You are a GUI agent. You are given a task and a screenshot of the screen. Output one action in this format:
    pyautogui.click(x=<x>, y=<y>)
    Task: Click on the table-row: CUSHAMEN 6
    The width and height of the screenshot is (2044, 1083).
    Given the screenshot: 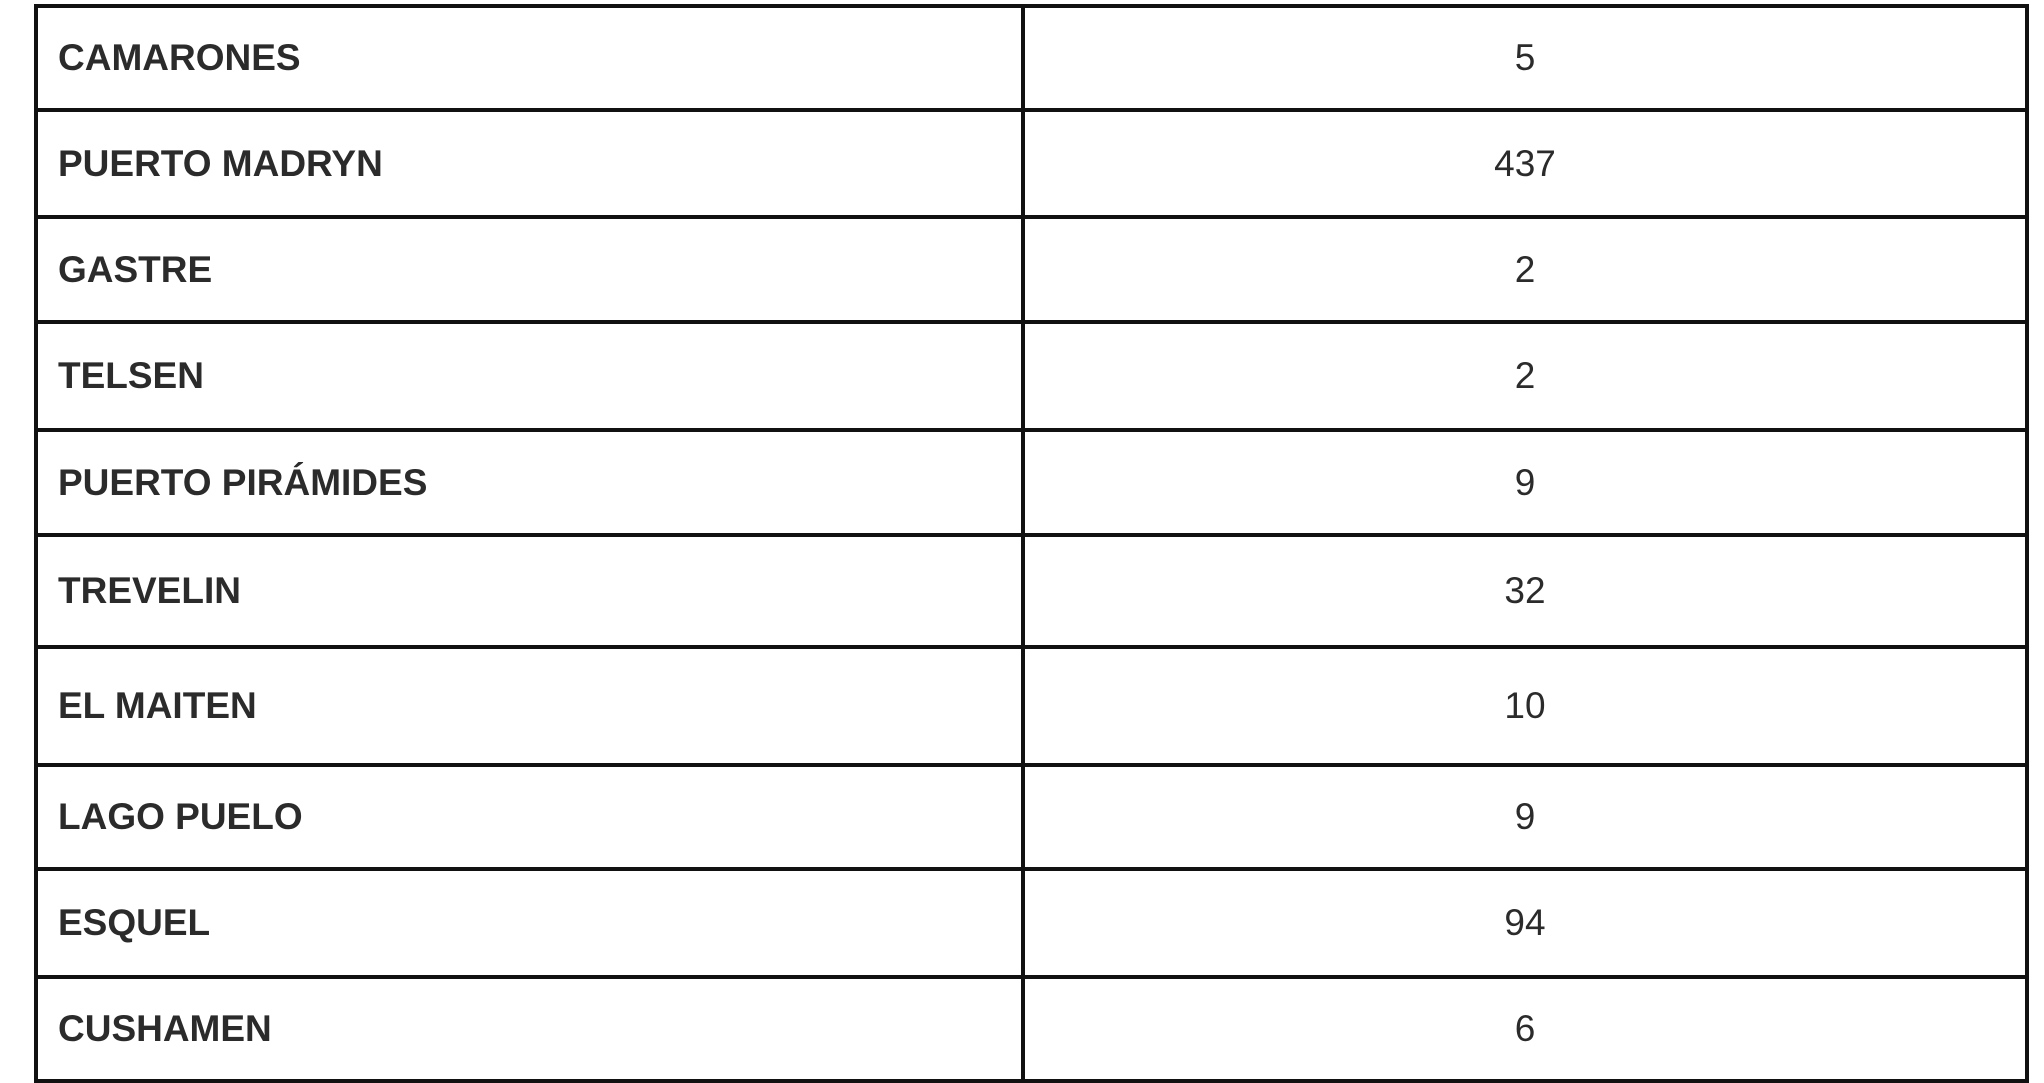 What is the action you would take?
    pyautogui.click(x=1031, y=1031)
    